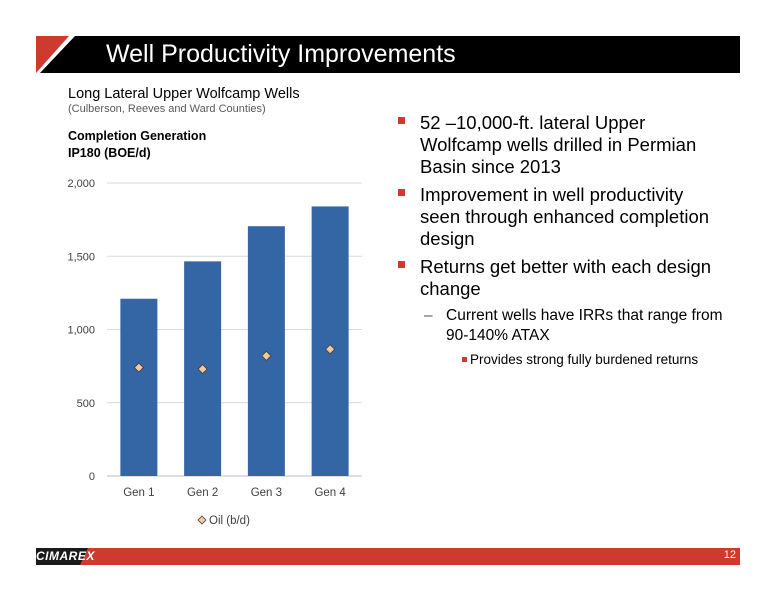 The image size is (776, 600). What do you see at coordinates (167, 109) in the screenshot?
I see `chart-subtitle: (Culberson, Reeves and Ward Counties)` at bounding box center [167, 109].